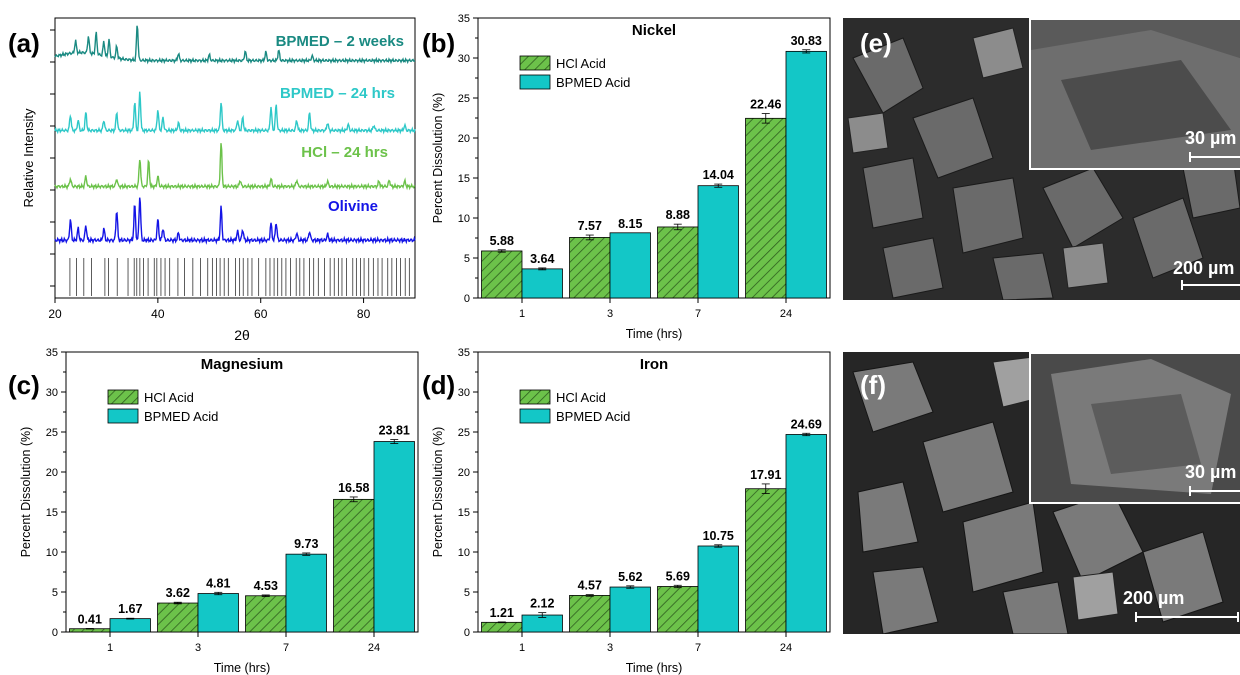 The image size is (1240, 675). I want to click on sem-inset-scale-label-e: 30 µm, so click(1211, 138).